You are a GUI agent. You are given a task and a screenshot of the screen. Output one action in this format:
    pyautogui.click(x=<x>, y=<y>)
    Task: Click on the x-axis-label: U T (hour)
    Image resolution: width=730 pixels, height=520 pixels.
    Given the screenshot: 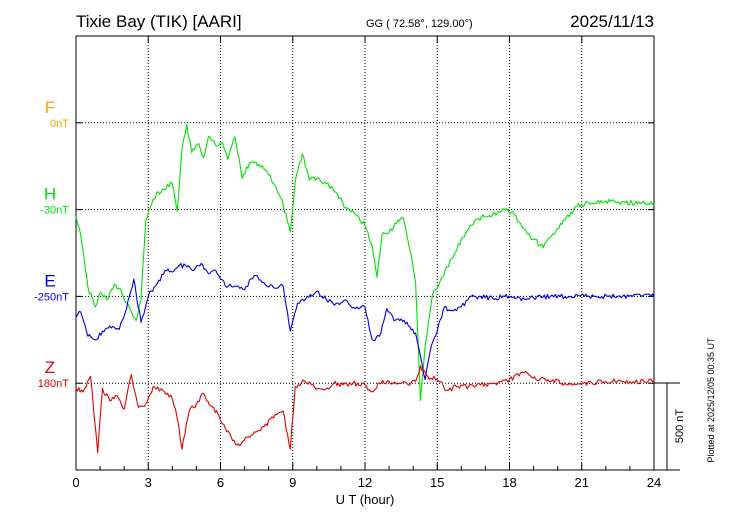 What is the action you would take?
    pyautogui.click(x=365, y=499)
    